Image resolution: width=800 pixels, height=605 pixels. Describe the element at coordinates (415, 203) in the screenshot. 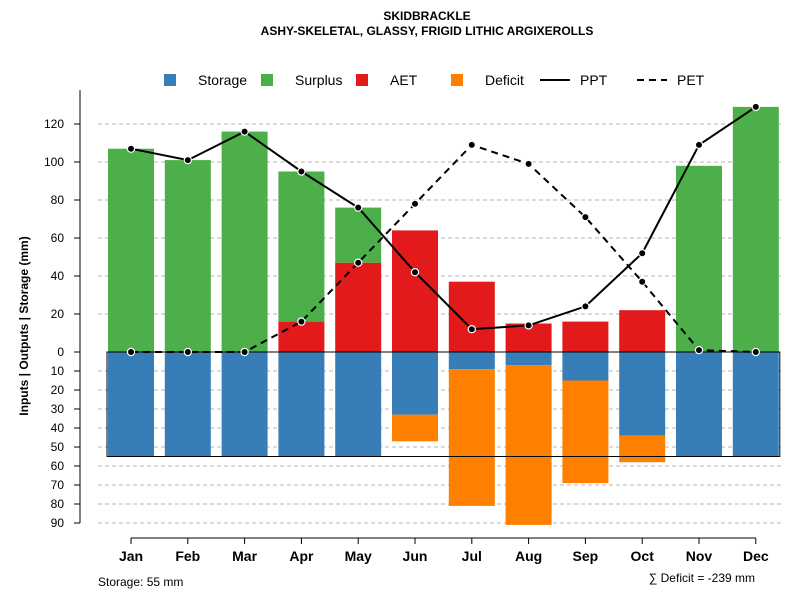

I see `pet-point-jun` at that location.